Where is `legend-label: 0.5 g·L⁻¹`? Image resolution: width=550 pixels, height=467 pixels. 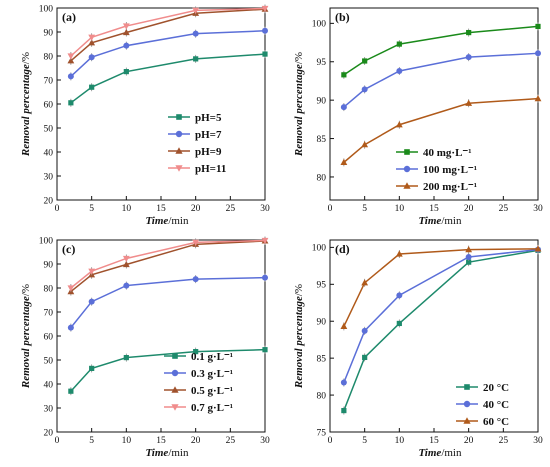 legend-label: 0.5 g·L⁻¹ is located at coordinates (212, 391).